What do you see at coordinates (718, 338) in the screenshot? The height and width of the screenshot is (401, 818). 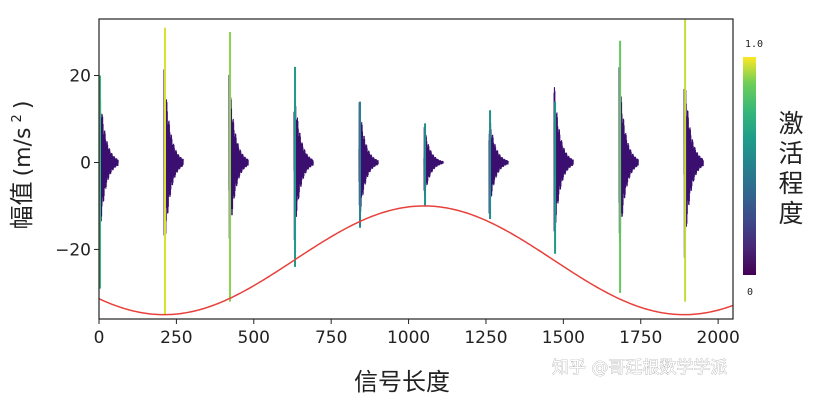 I see `x-tick-label: 2000` at bounding box center [718, 338].